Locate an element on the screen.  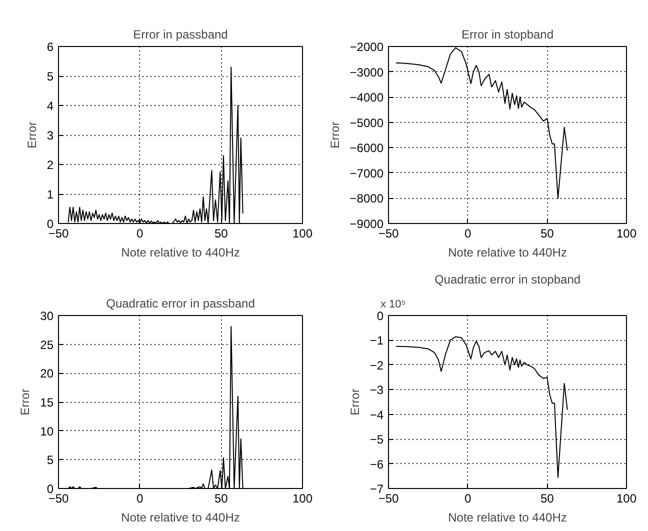
y-tick-label: −4000 is located at coordinates (367, 97).